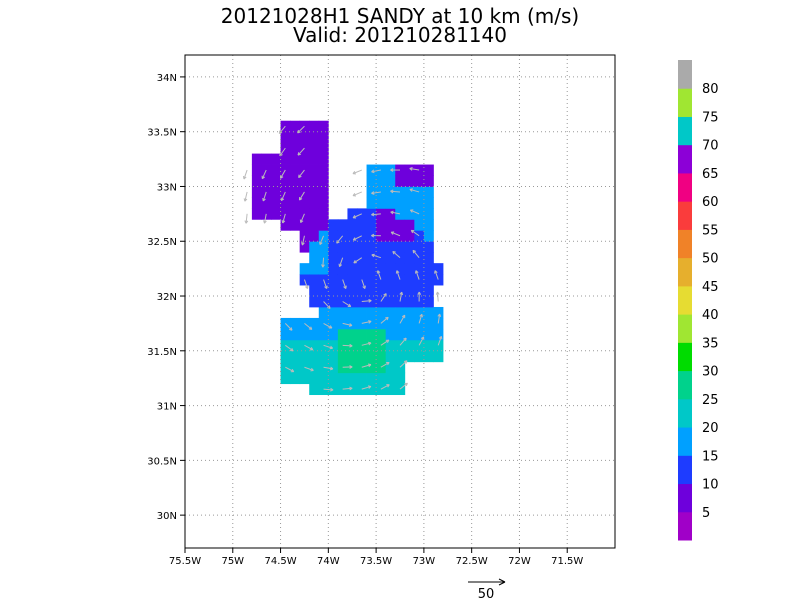  Describe the element at coordinates (472, 561) in the screenshot. I see `x-tick-label: 72.5W` at that location.